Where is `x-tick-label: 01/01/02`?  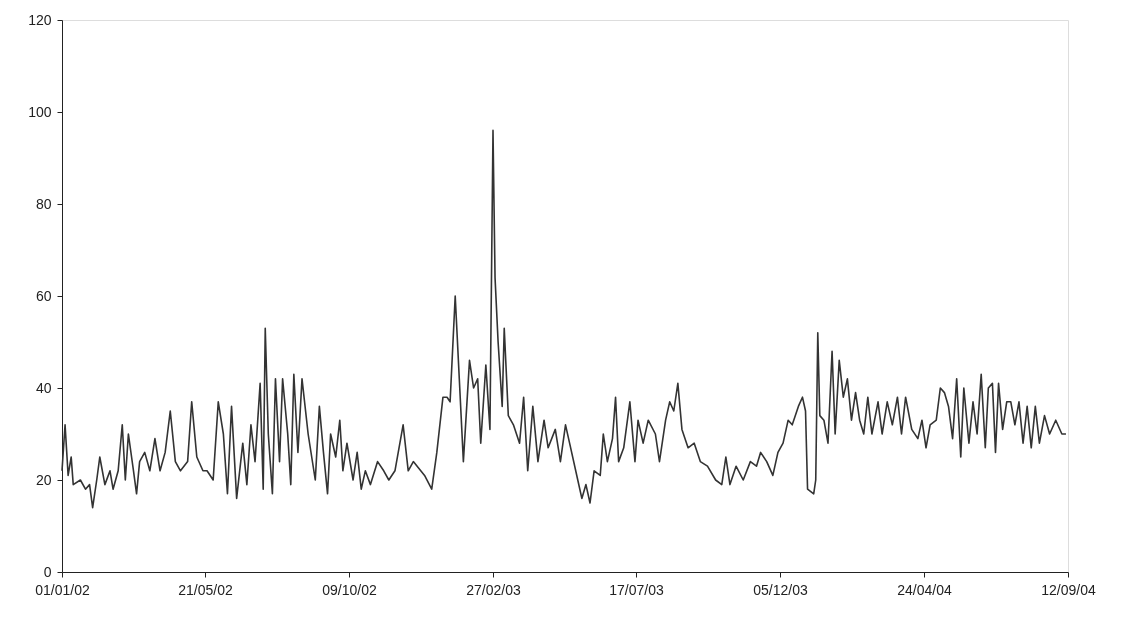
x-tick-label: 01/01/02 is located at coordinates (62, 589).